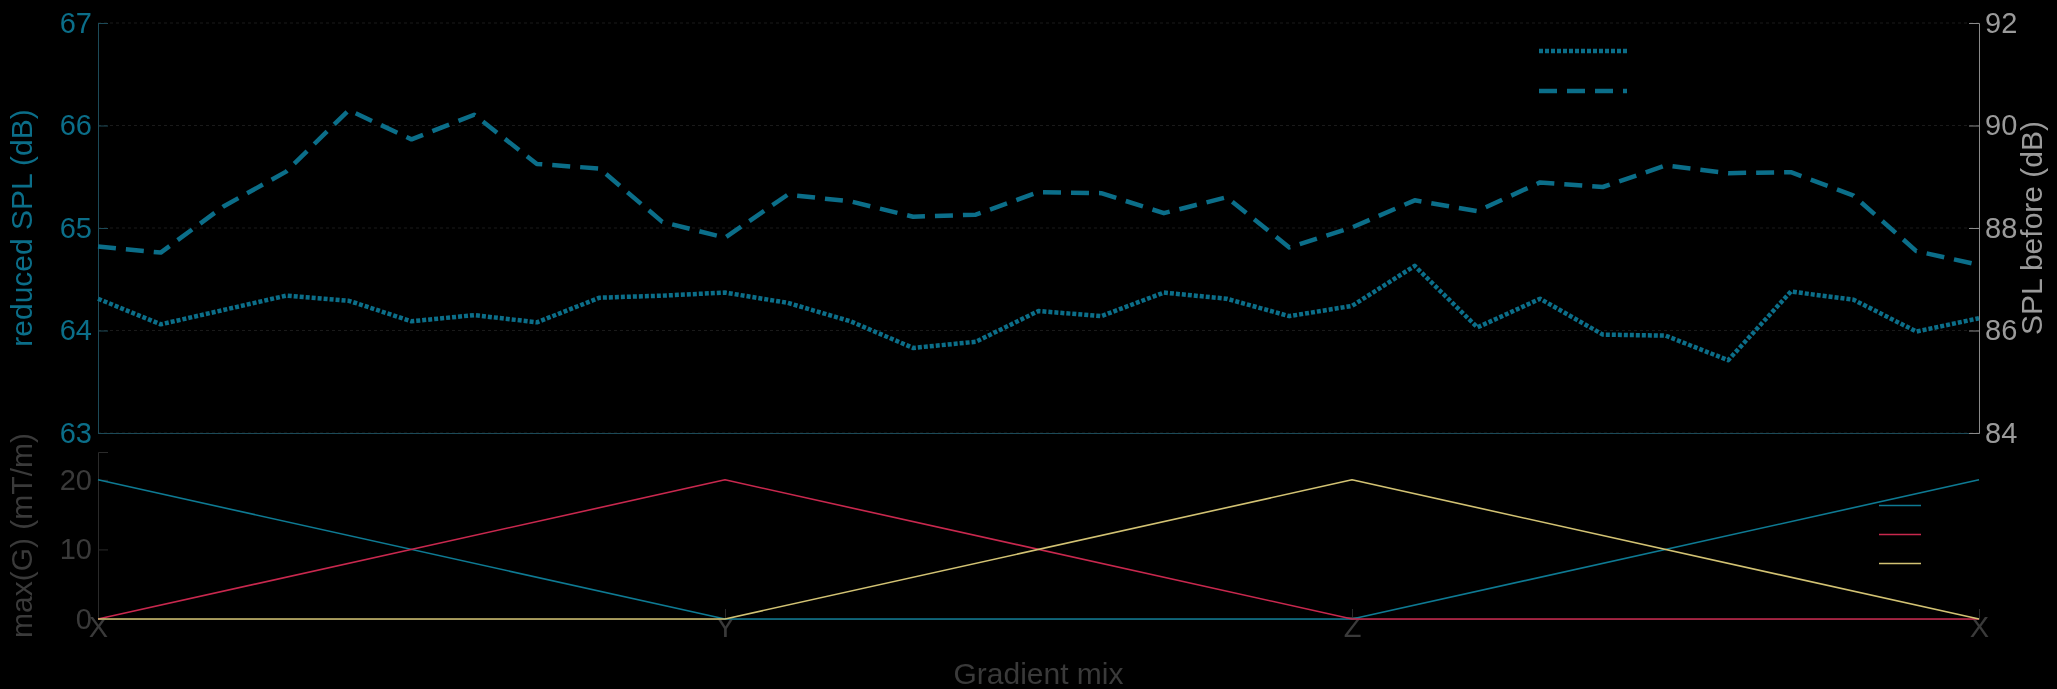 The width and height of the screenshot is (2057, 689). What do you see at coordinates (2001, 330) in the screenshot?
I see `y2-tick-label: 86` at bounding box center [2001, 330].